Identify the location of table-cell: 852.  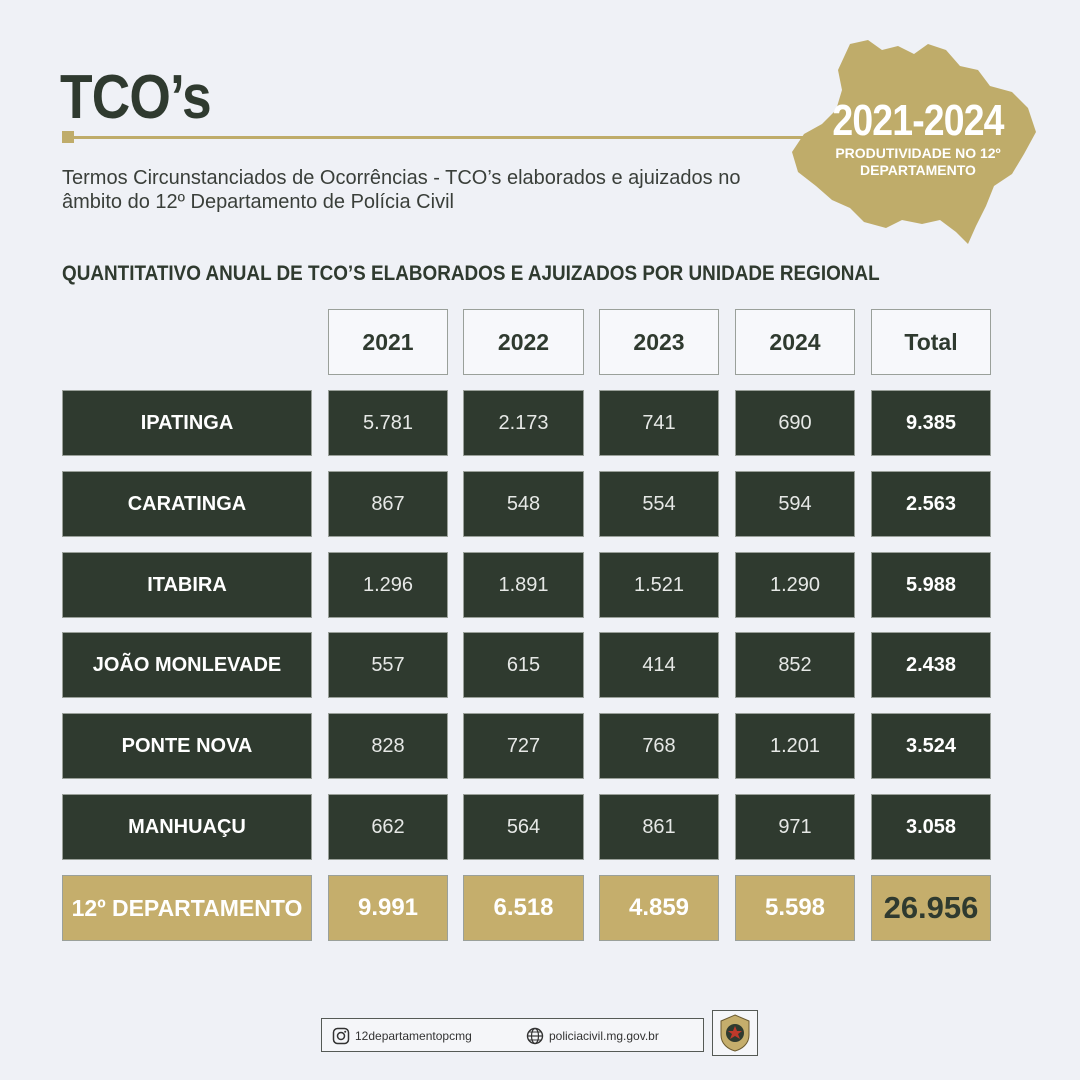
(795, 665).